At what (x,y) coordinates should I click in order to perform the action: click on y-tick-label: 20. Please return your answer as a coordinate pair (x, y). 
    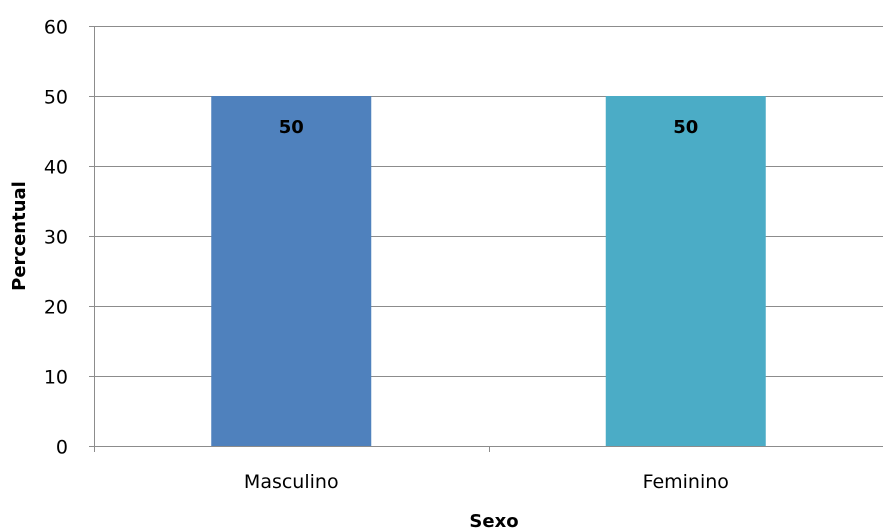
    Looking at the image, I should click on (56, 308).